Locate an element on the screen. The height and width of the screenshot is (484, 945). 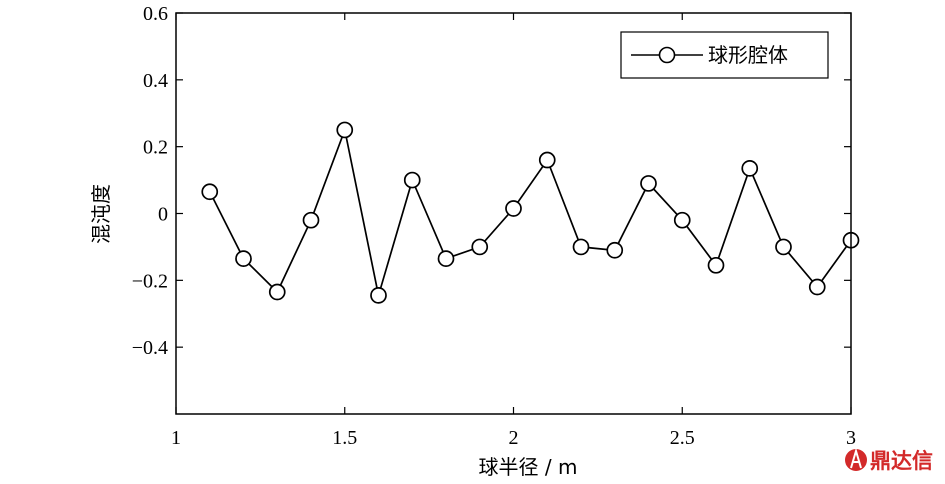
y-tick-label: 0.4 is located at coordinates (155, 81).